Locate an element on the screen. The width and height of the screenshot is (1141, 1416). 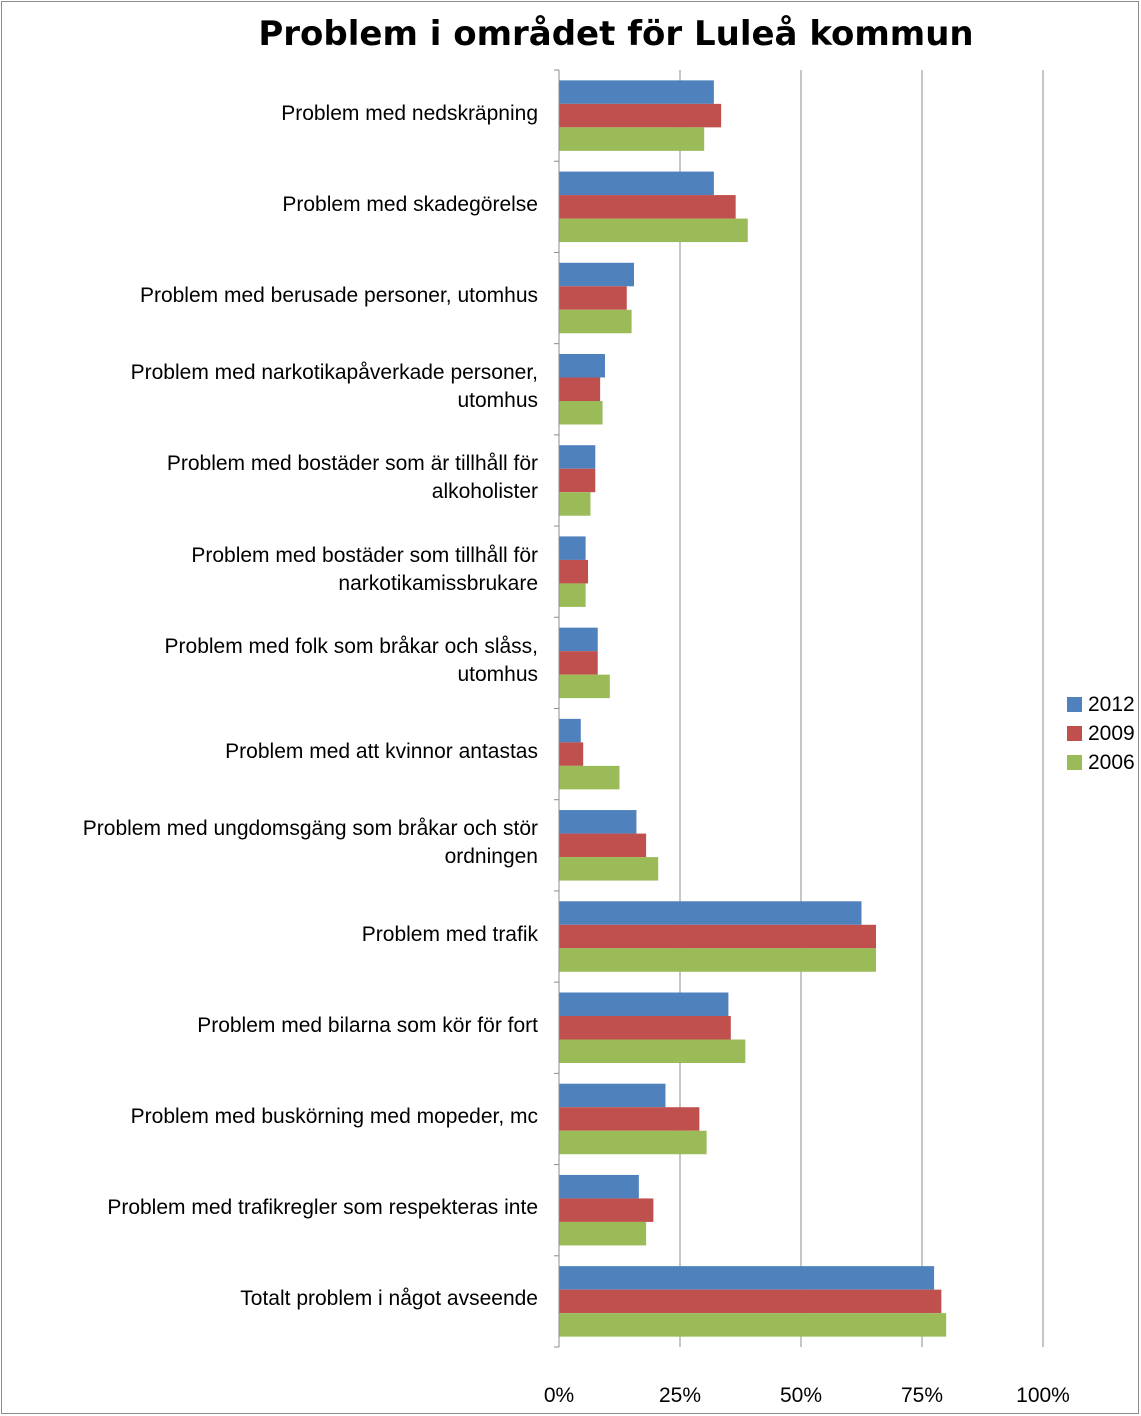
category-label-line: Problem med bostäder som är tillhåll för is located at coordinates (352, 464).